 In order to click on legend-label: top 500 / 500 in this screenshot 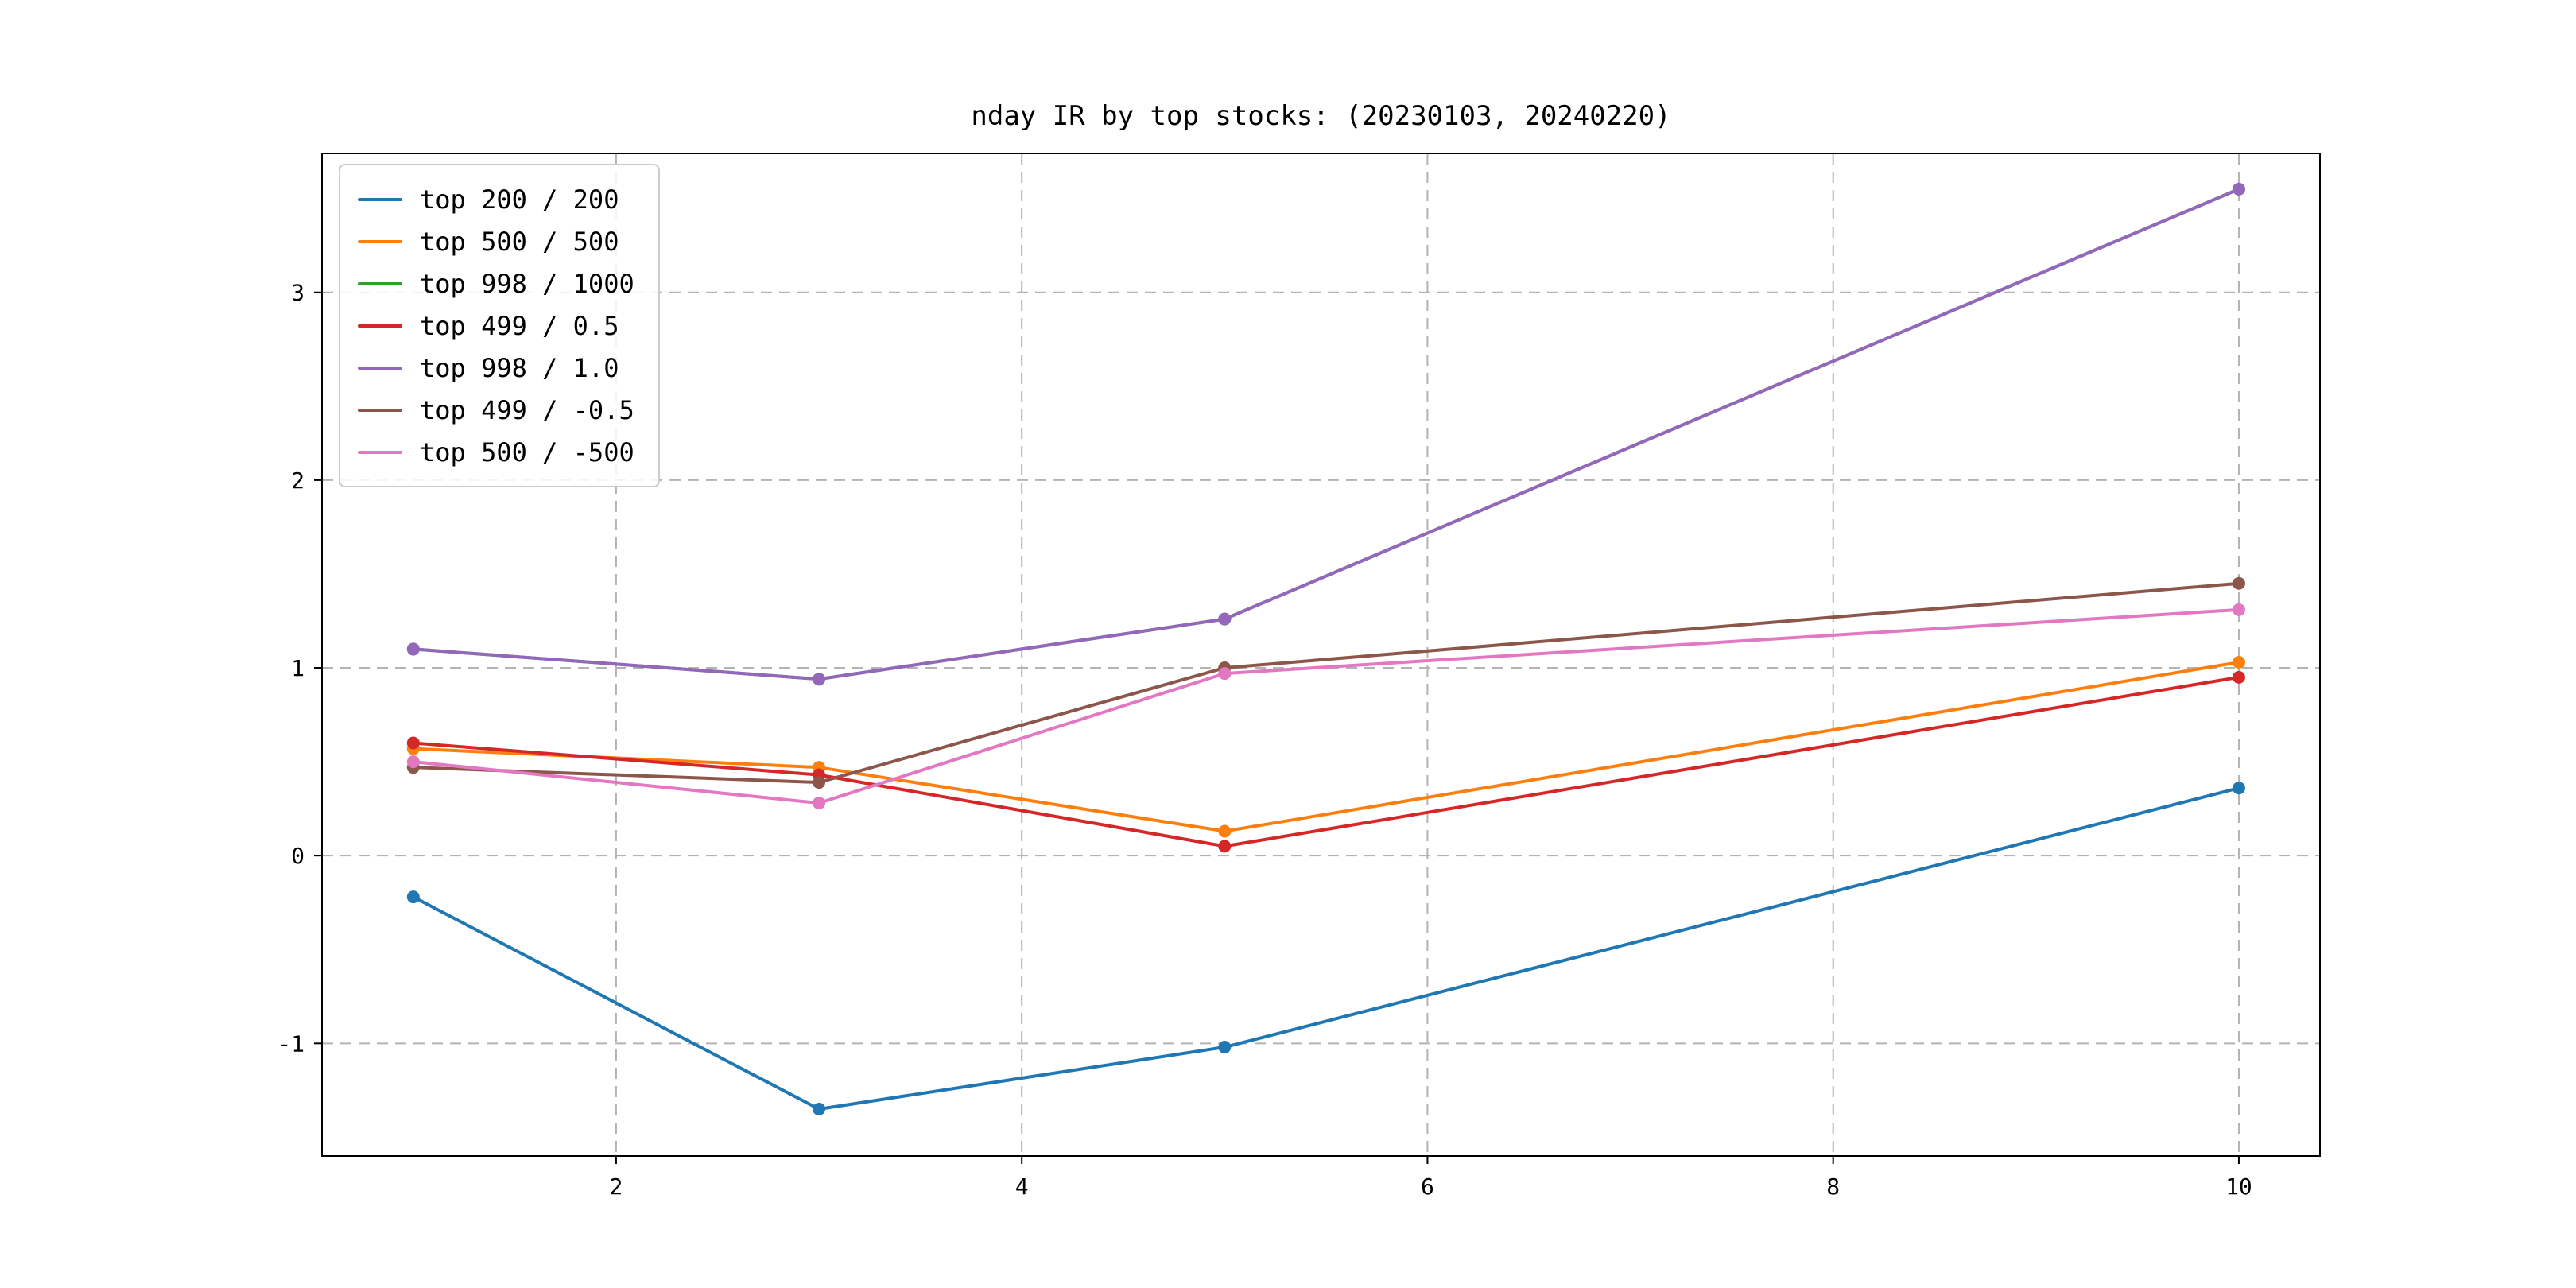, I will do `click(520, 241)`.